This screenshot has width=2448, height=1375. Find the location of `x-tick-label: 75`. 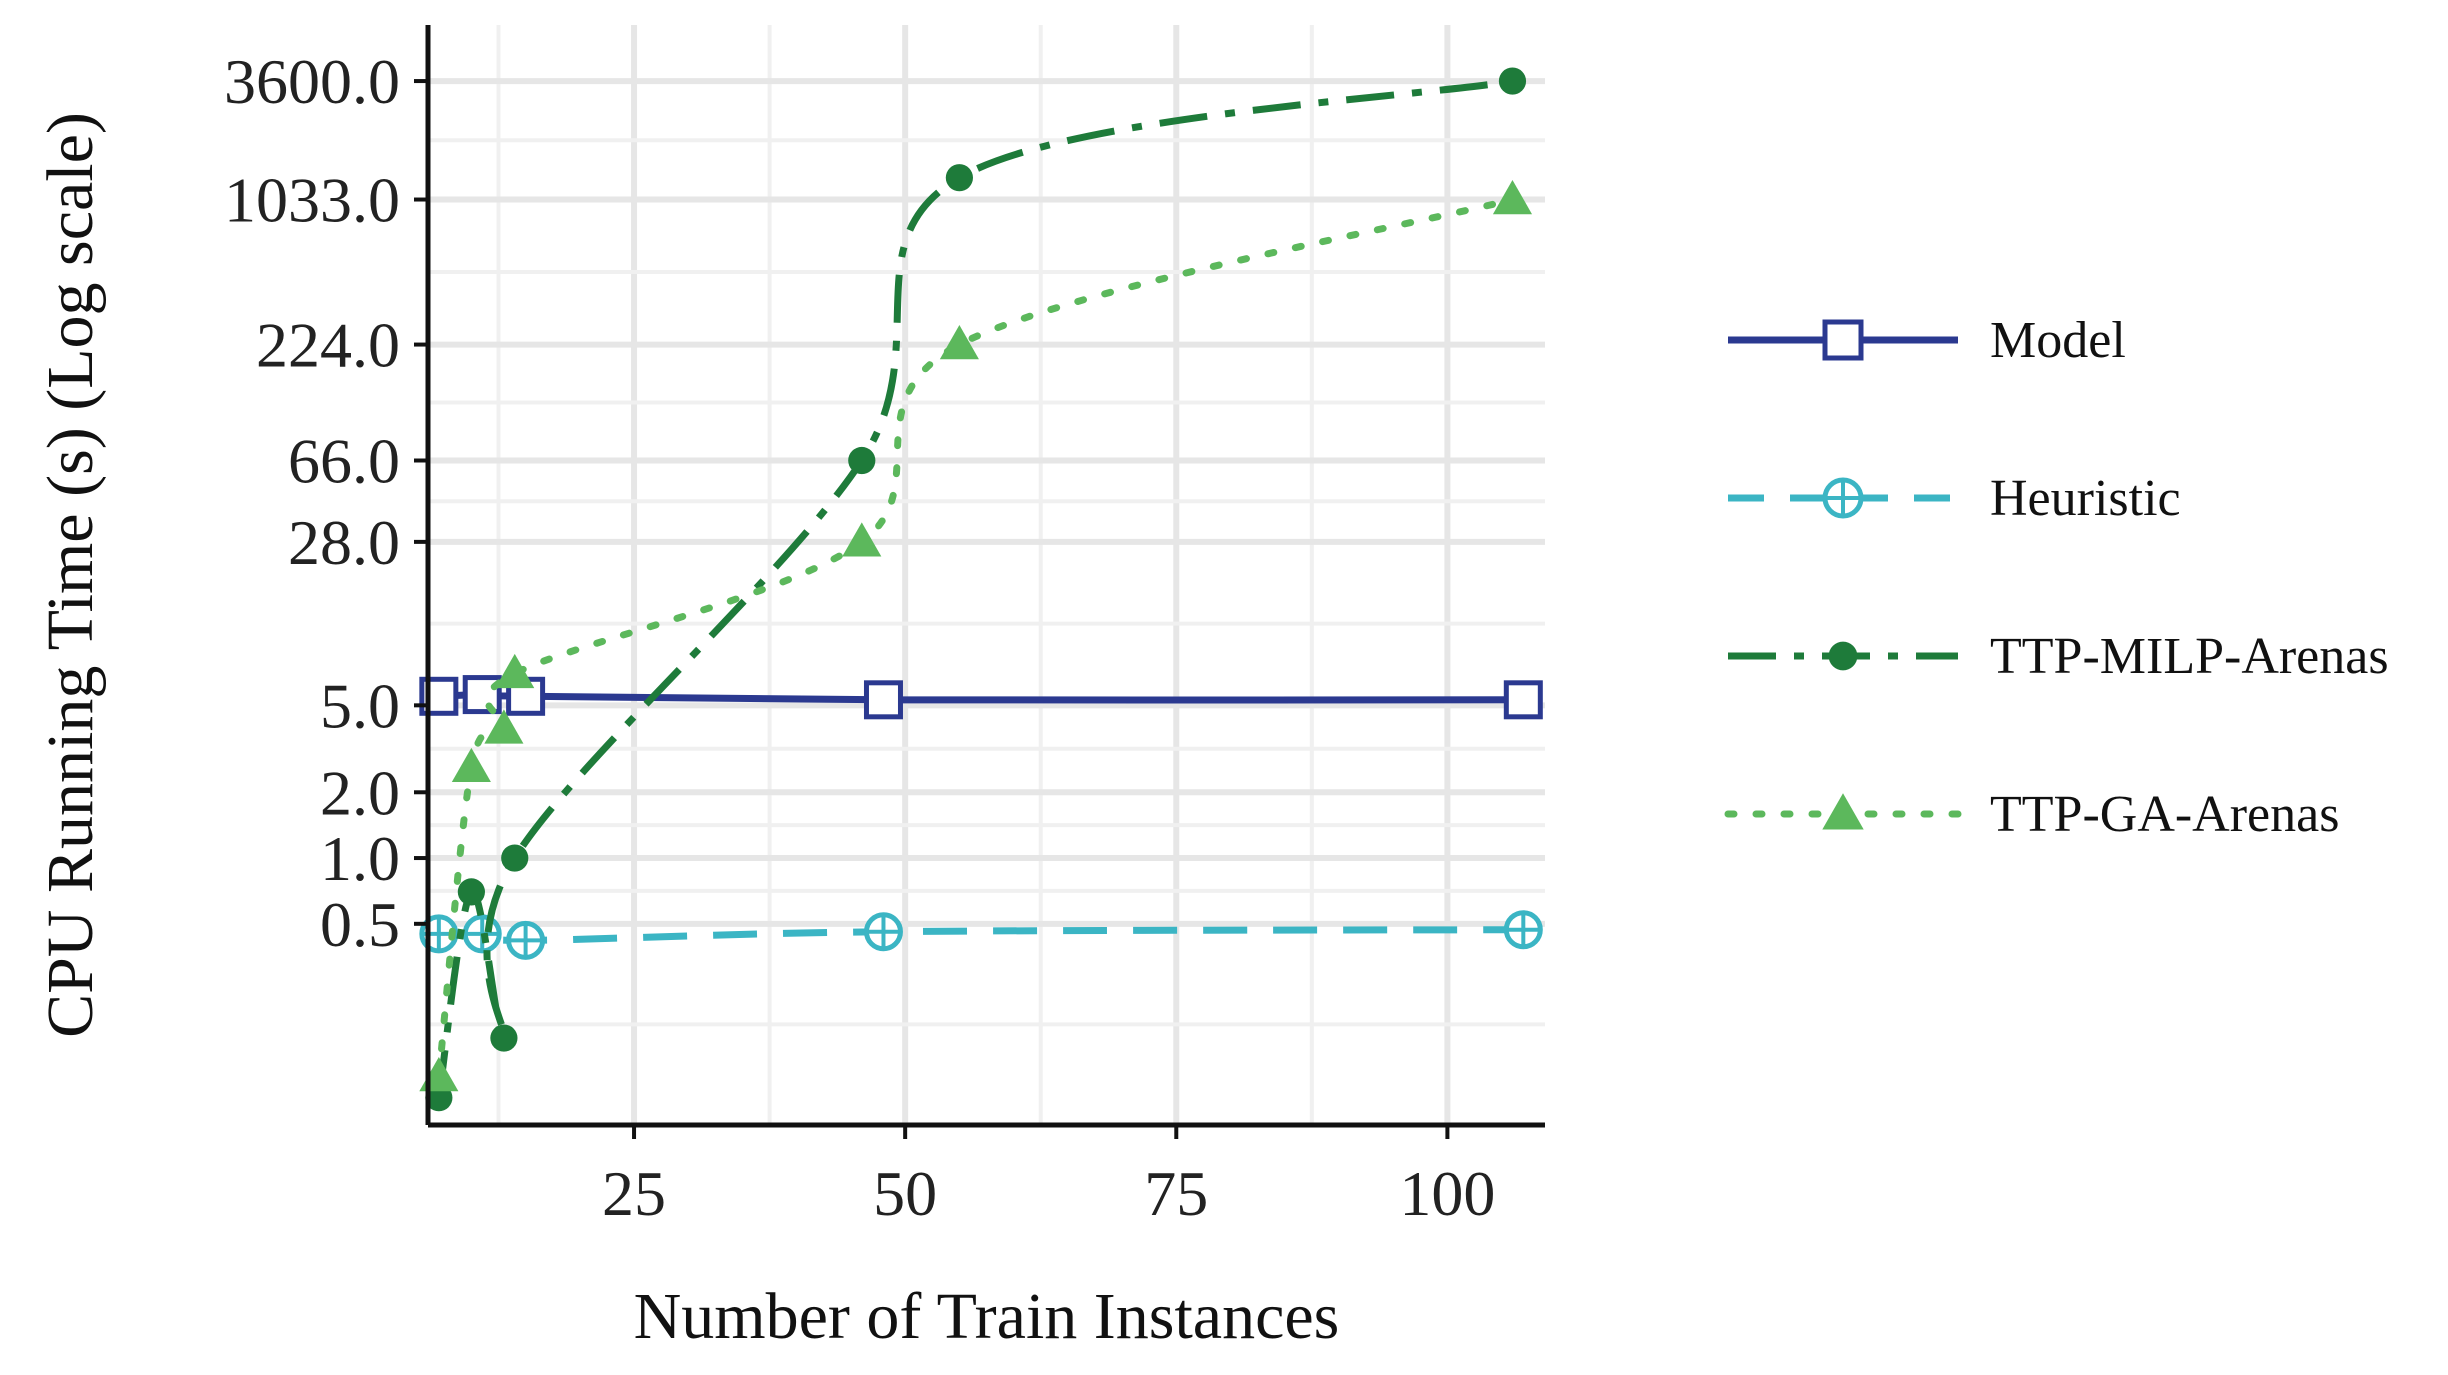

x-tick-label: 75 is located at coordinates (1176, 1193).